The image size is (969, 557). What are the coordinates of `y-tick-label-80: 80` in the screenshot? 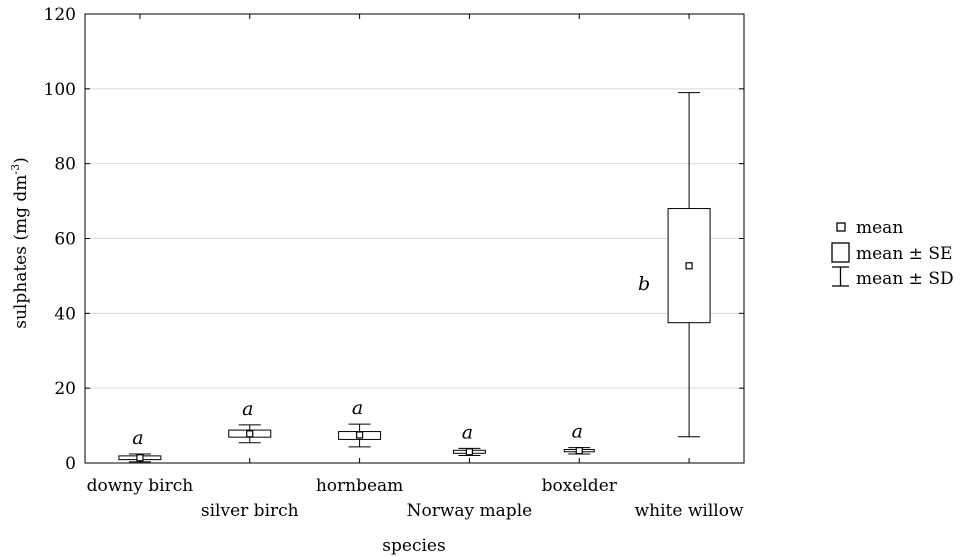 It's located at (65, 165).